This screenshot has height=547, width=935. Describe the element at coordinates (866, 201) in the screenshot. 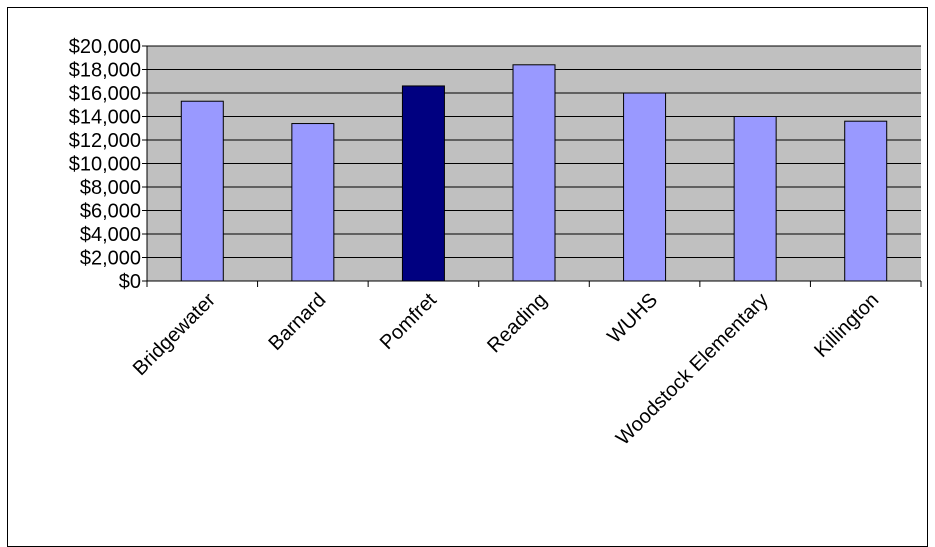

I see `bar-killington` at that location.